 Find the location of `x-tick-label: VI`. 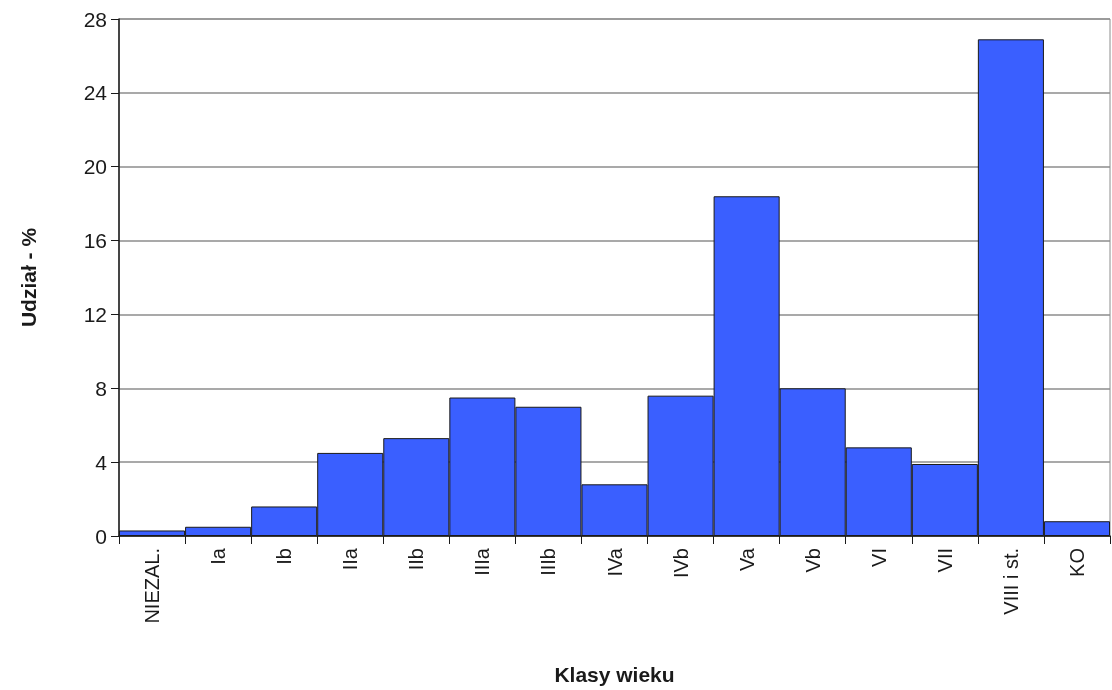

x-tick-label: VI is located at coordinates (878, 557).